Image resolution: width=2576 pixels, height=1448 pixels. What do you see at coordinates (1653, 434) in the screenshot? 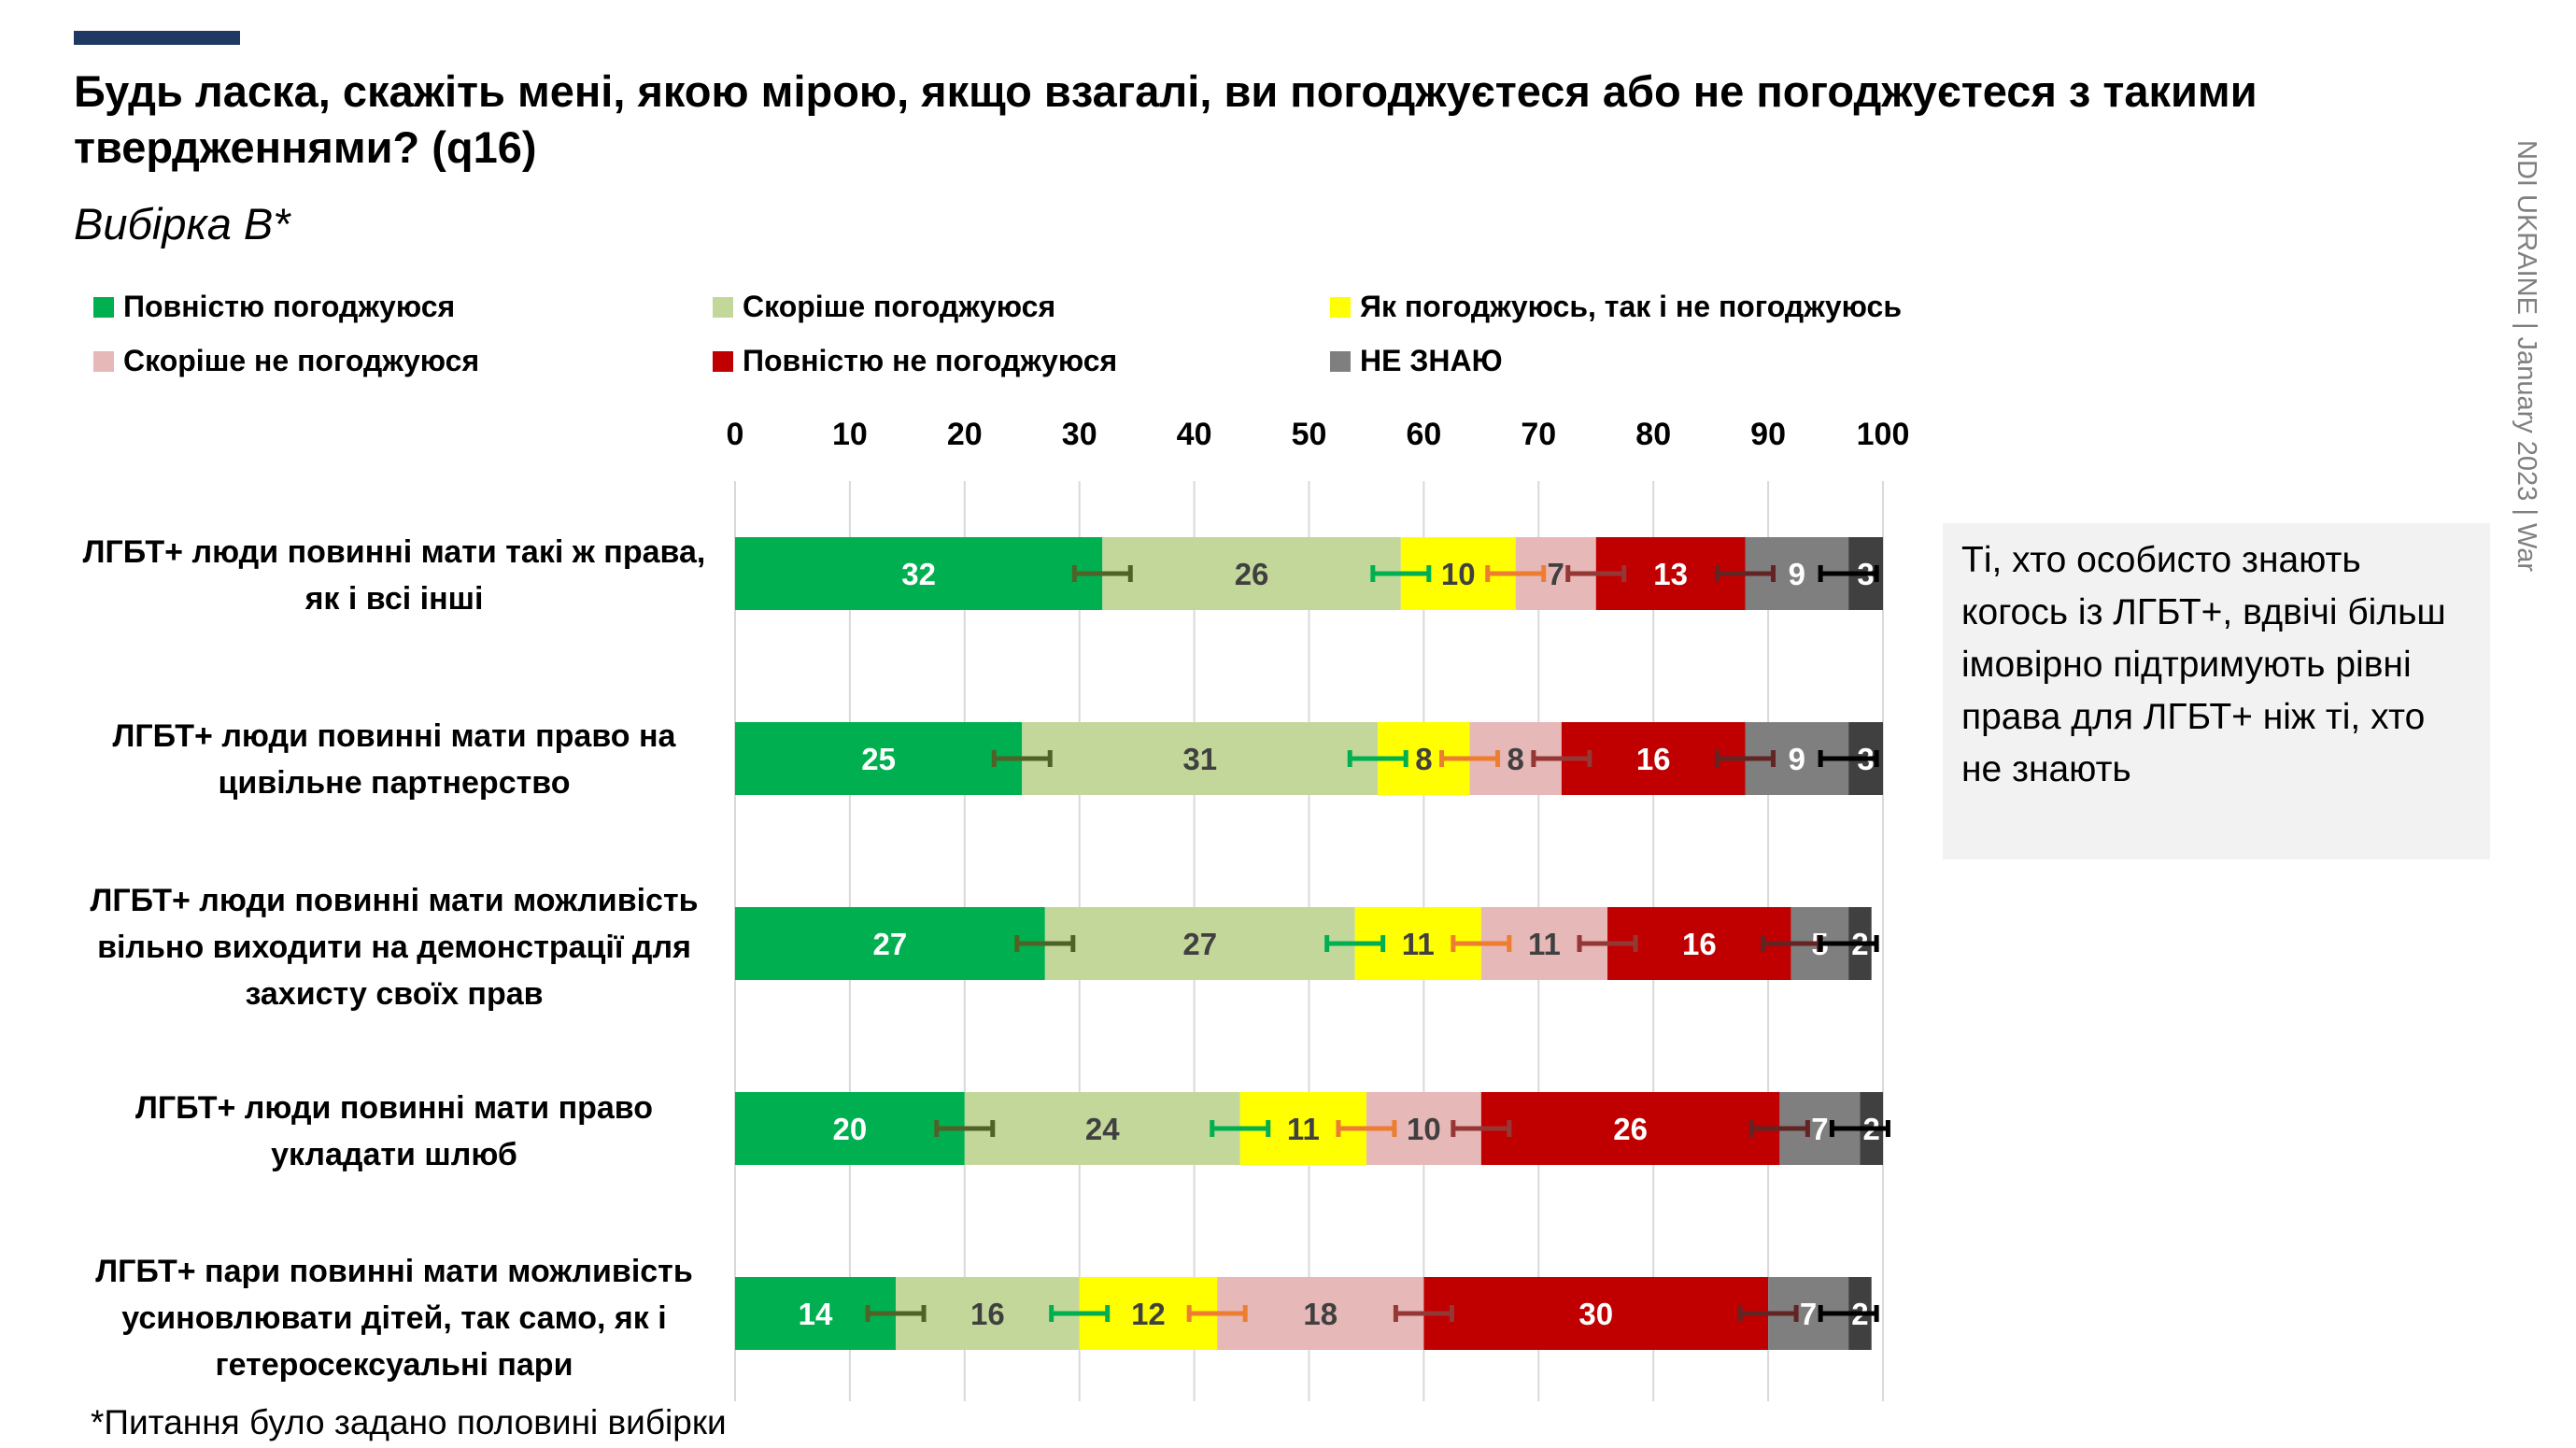
I see `x-tick-label: 80` at bounding box center [1653, 434].